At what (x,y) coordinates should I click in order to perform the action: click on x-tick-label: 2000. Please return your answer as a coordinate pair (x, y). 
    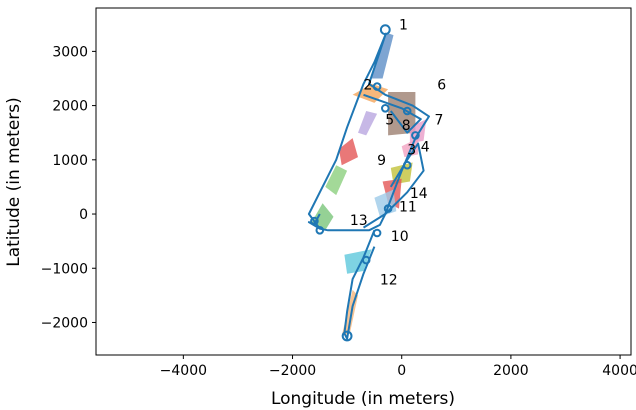
    Looking at the image, I should click on (511, 371).